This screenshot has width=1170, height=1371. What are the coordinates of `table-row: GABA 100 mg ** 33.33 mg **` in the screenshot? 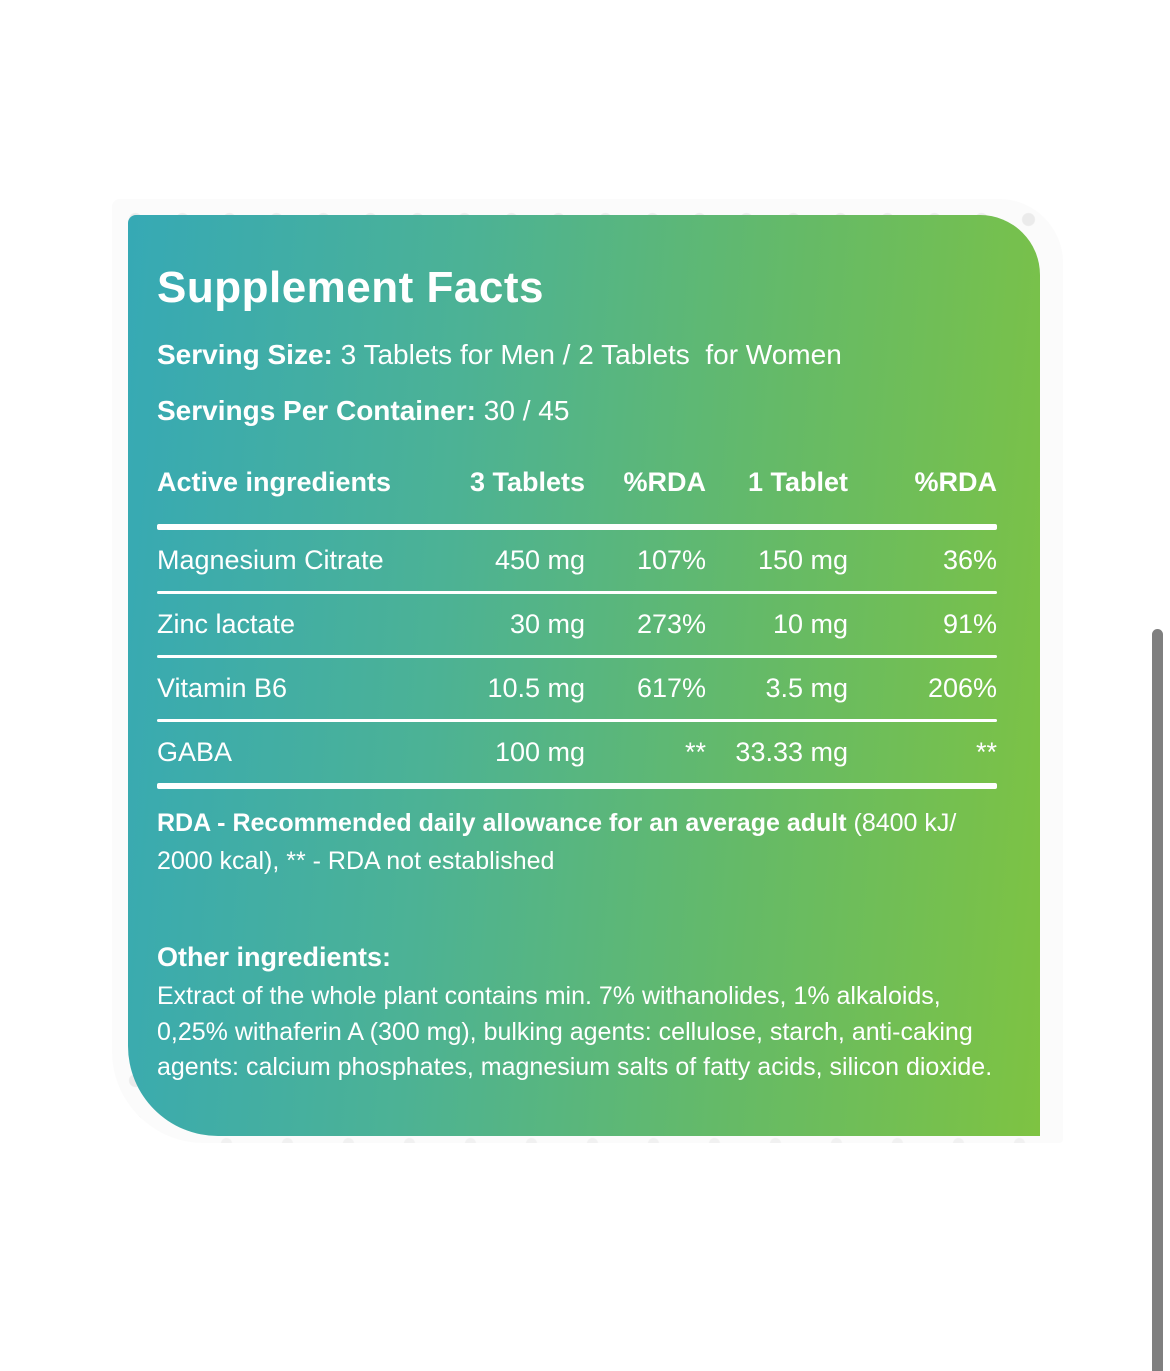 It's located at (577, 752).